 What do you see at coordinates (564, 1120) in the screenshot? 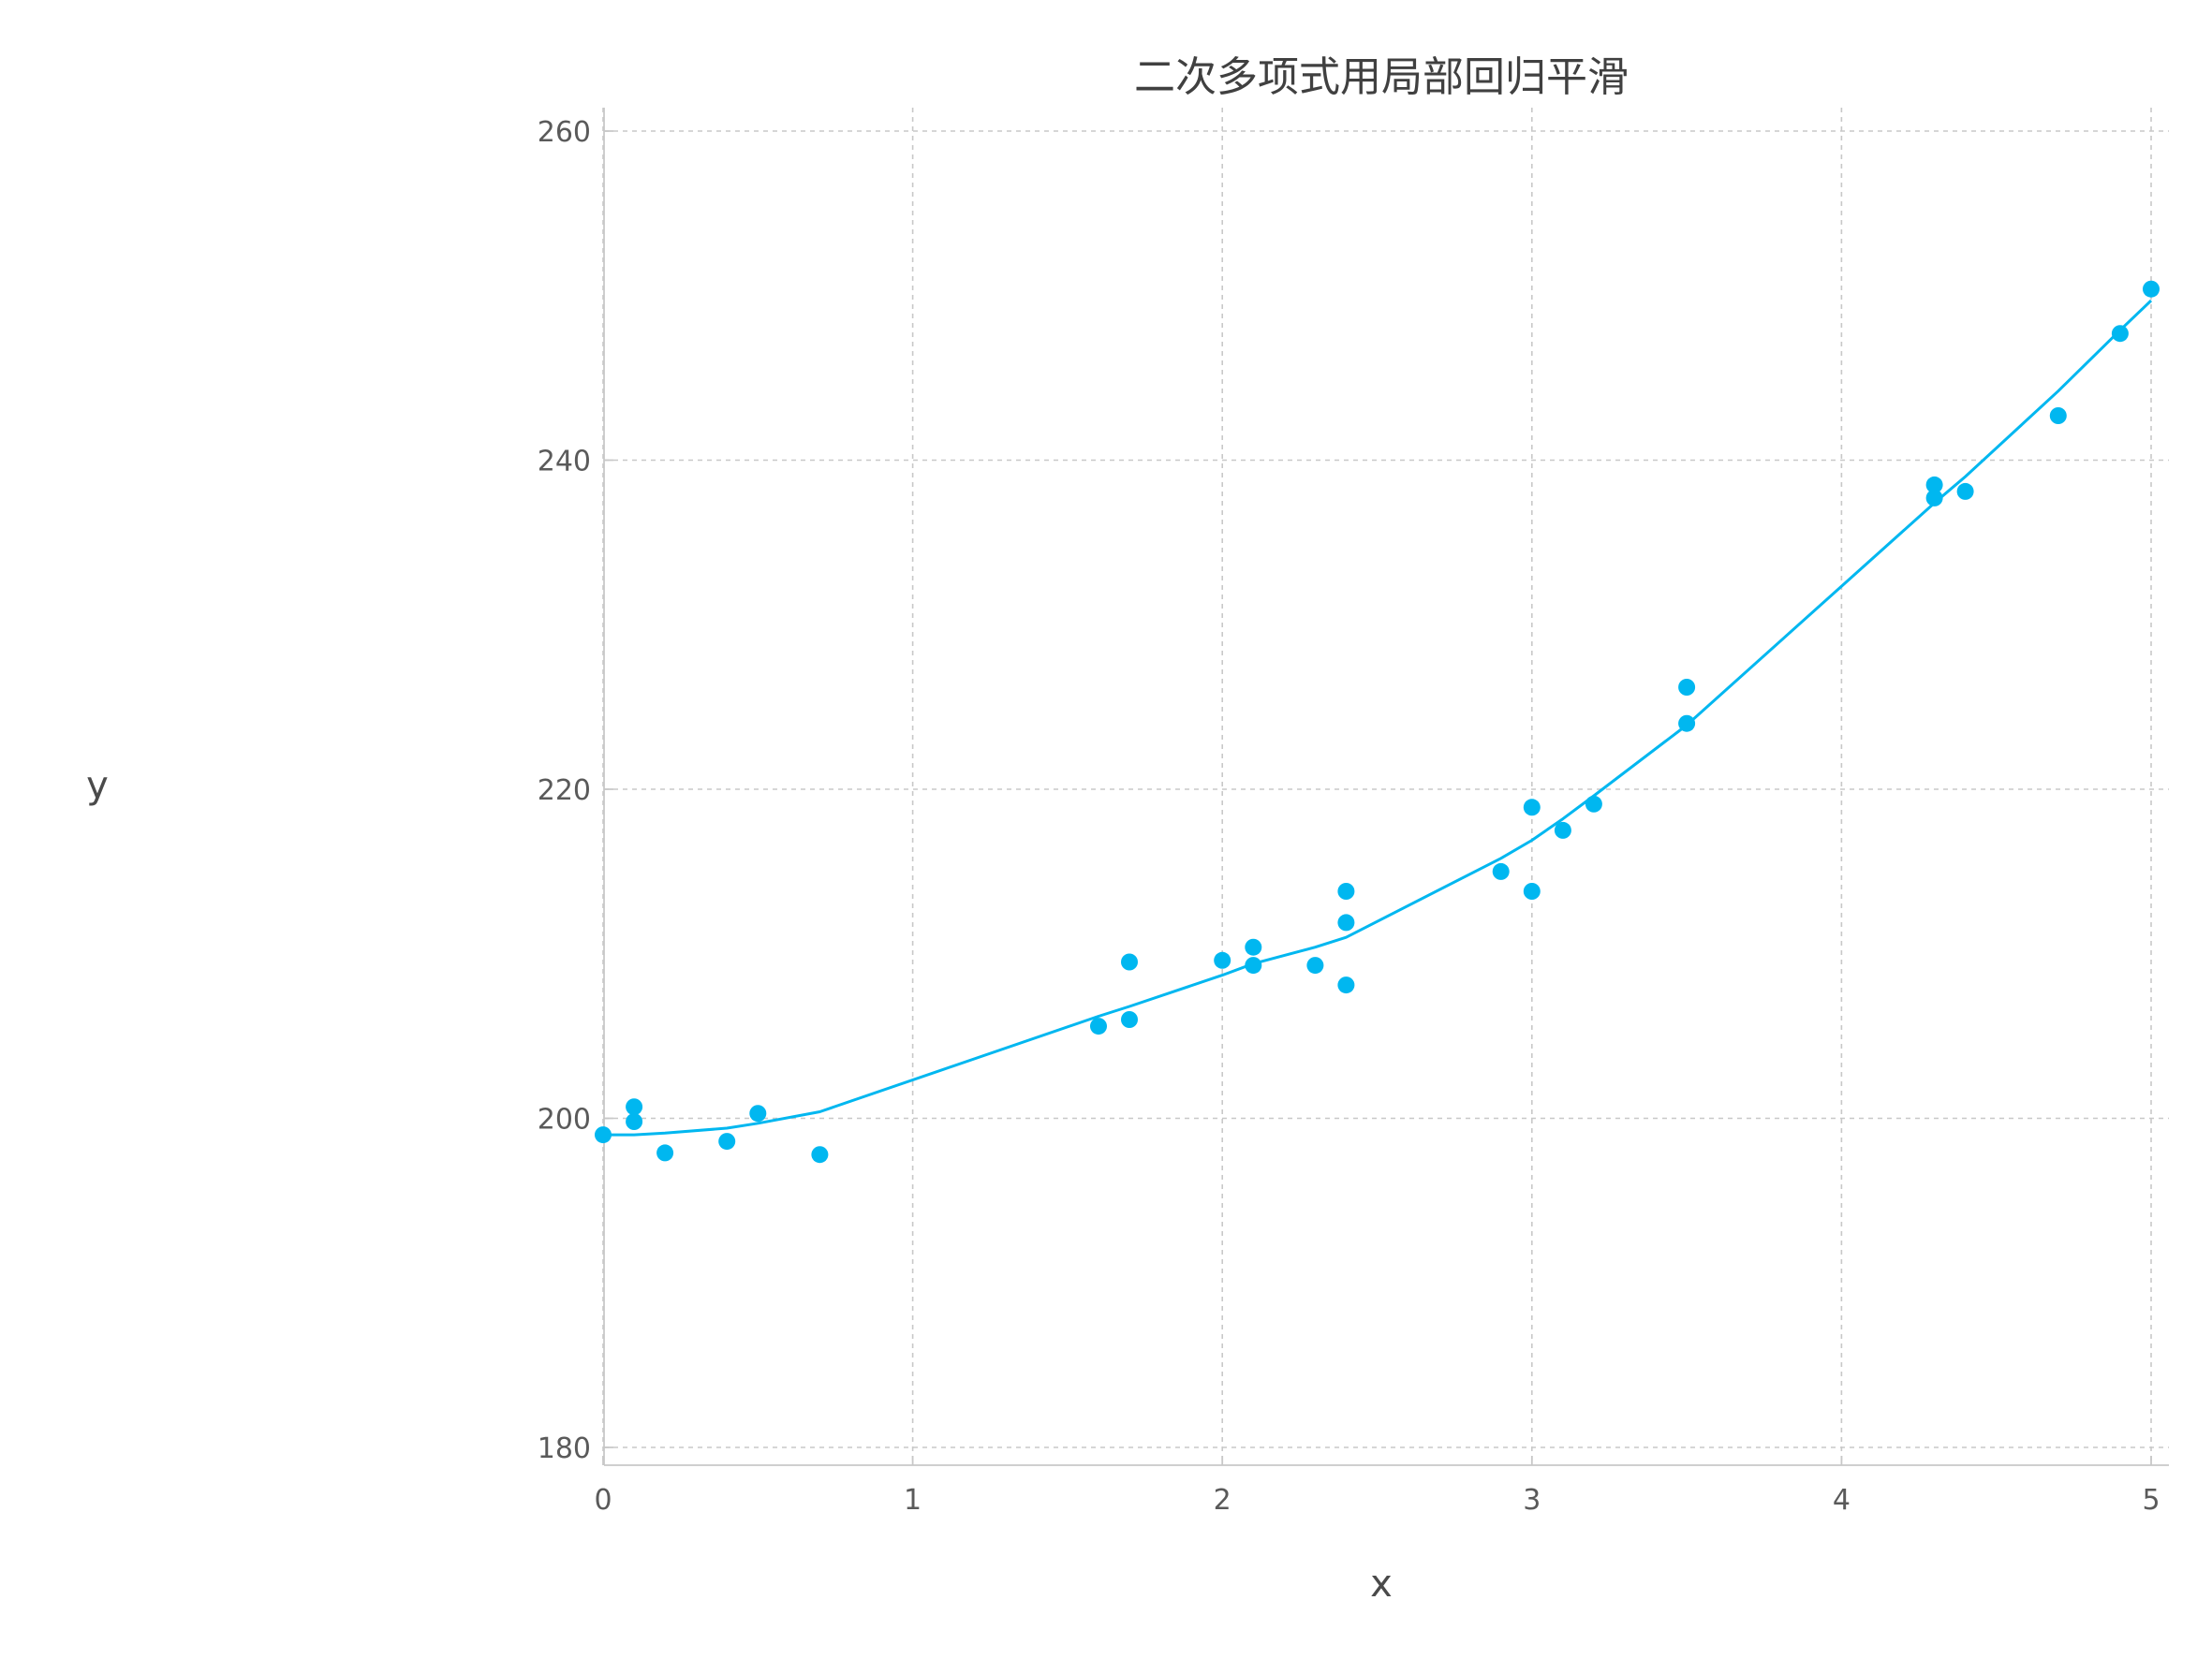
I see `y-tick-label: 200` at bounding box center [564, 1120].